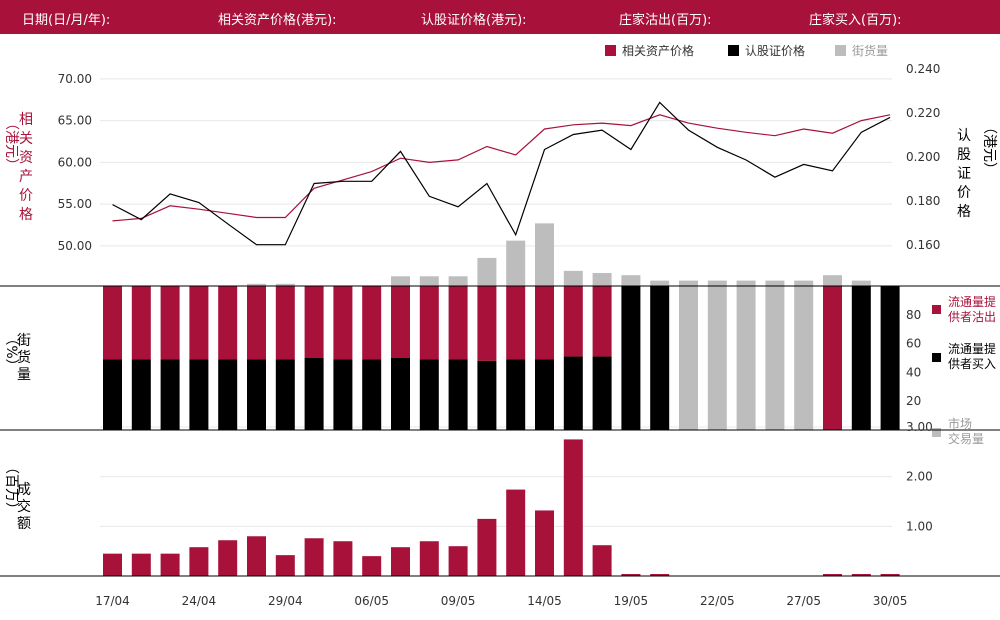 The width and height of the screenshot is (1000, 620). What do you see at coordinates (936, 432) in the screenshot?
I see `legend-market-swatch` at bounding box center [936, 432].